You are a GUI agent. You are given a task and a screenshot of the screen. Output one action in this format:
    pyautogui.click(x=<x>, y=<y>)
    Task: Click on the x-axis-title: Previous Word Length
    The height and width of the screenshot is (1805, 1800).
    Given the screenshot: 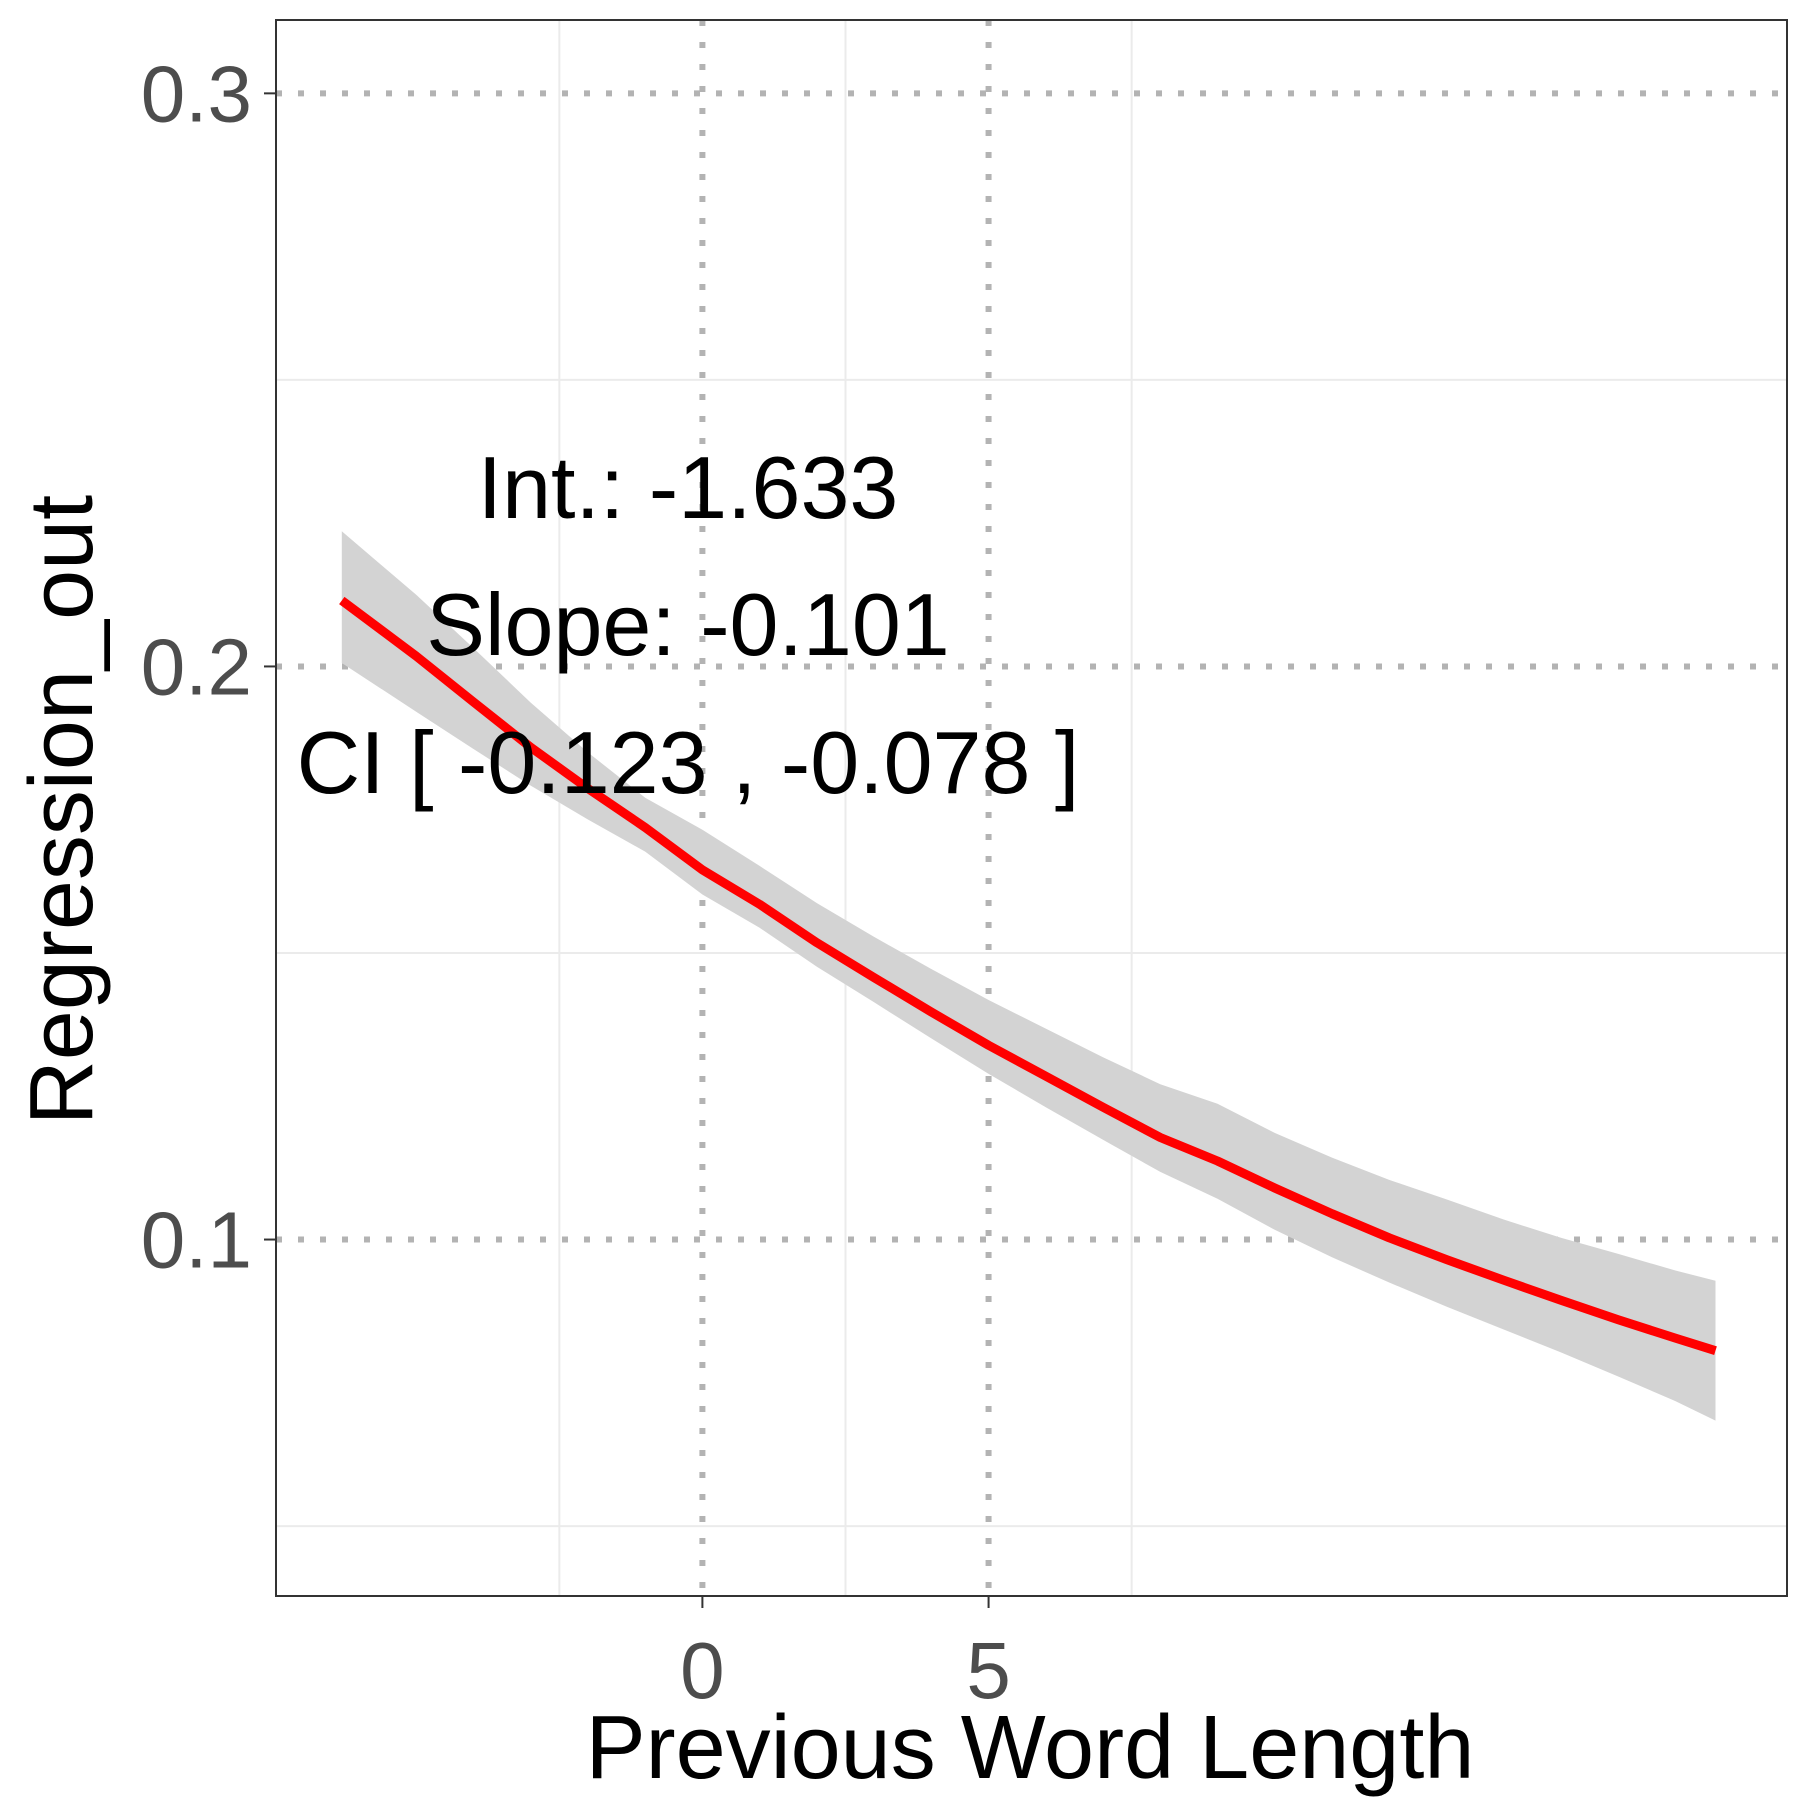 What is the action you would take?
    pyautogui.click(x=1030, y=1748)
    